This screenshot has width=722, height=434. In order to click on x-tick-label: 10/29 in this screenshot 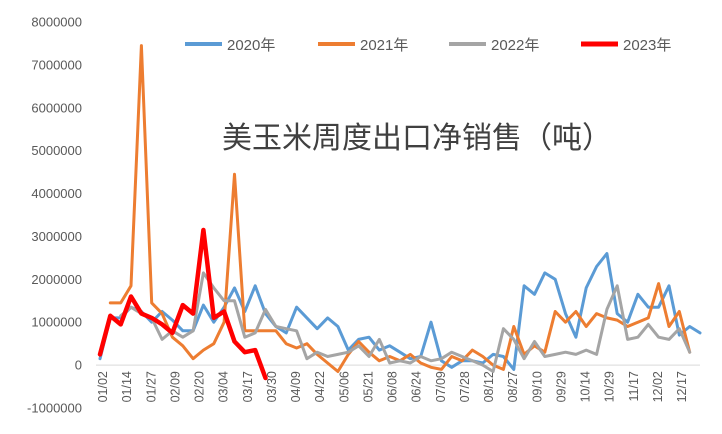, I will do `click(610, 386)`.